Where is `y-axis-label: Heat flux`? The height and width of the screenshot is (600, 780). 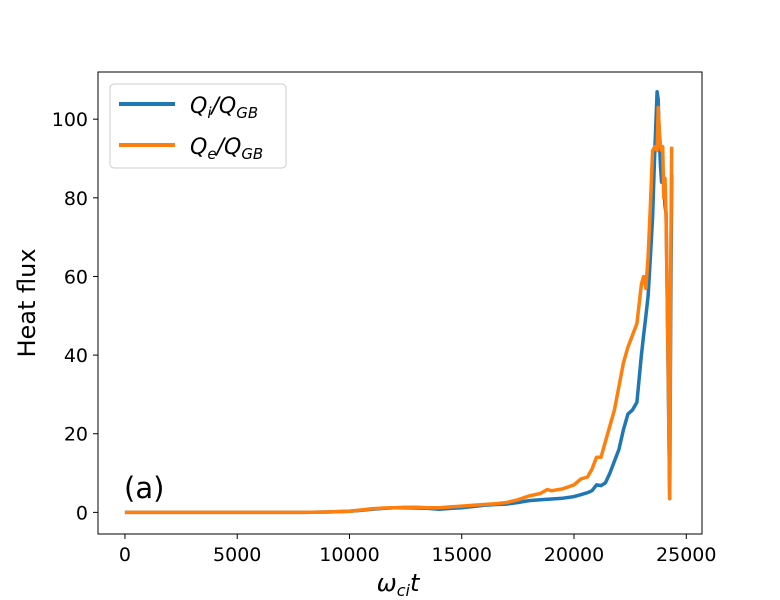
y-axis-label: Heat flux is located at coordinates (27, 302).